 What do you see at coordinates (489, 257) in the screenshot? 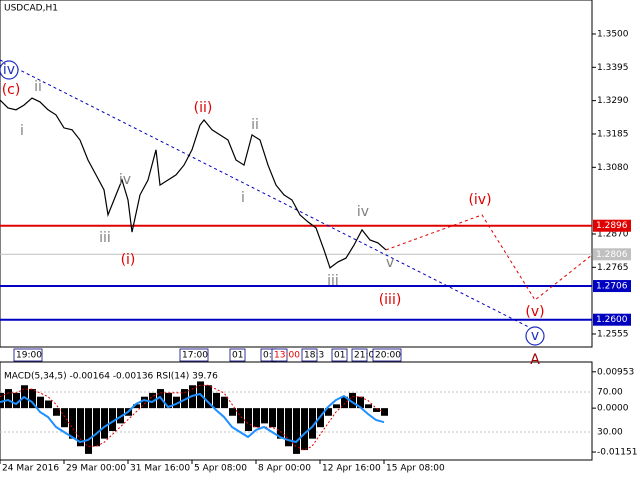
I see `forecast-line` at bounding box center [489, 257].